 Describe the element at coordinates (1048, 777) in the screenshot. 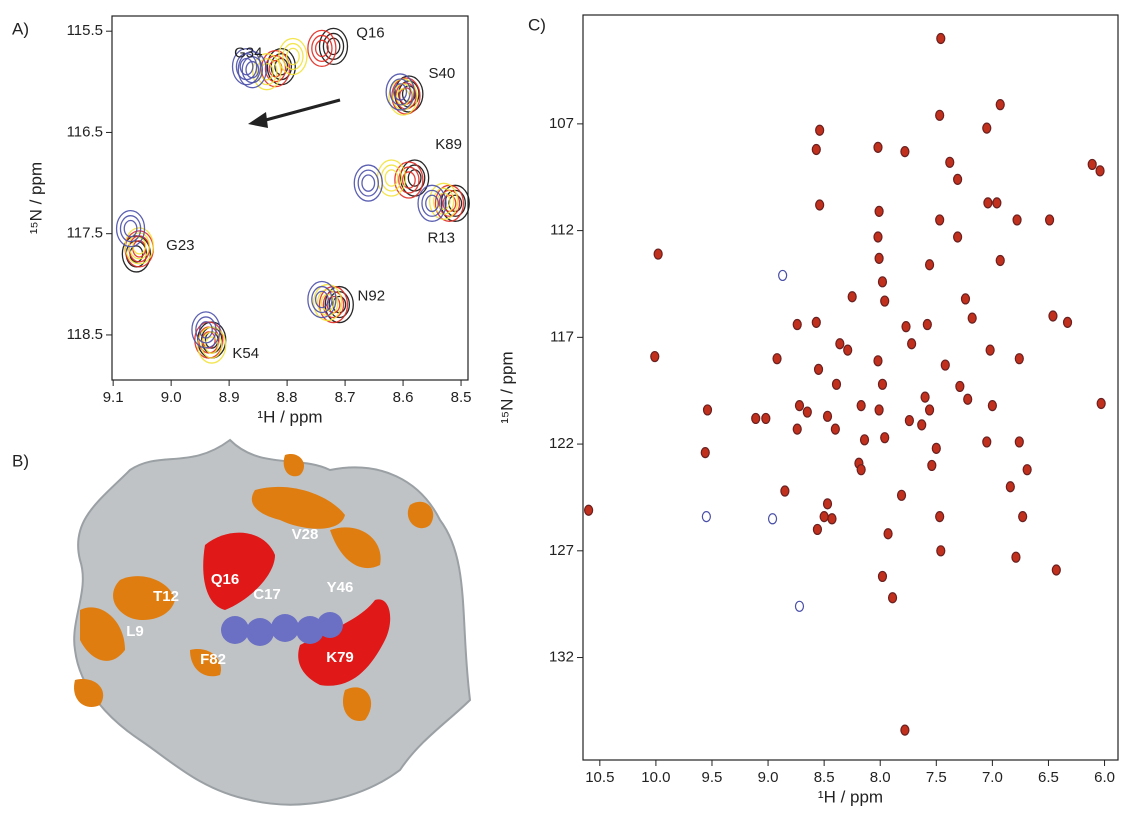

I see `x-tick-label: 6.5` at that location.